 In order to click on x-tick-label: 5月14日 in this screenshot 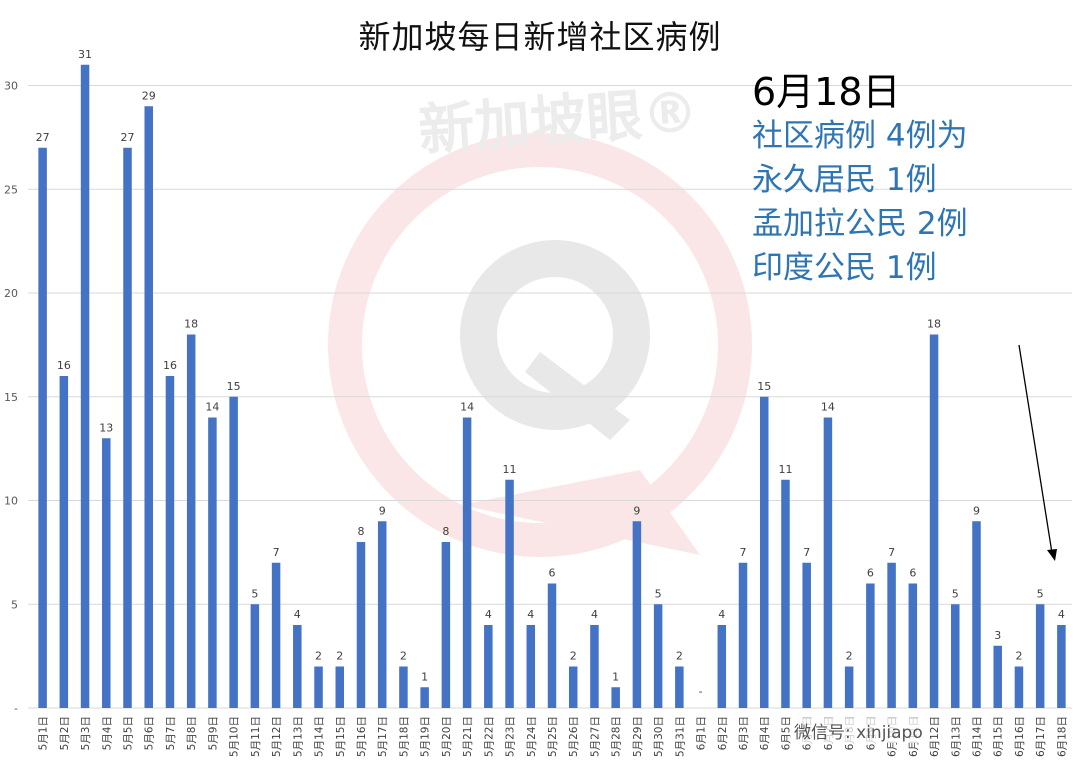, I will do `click(320, 736)`.